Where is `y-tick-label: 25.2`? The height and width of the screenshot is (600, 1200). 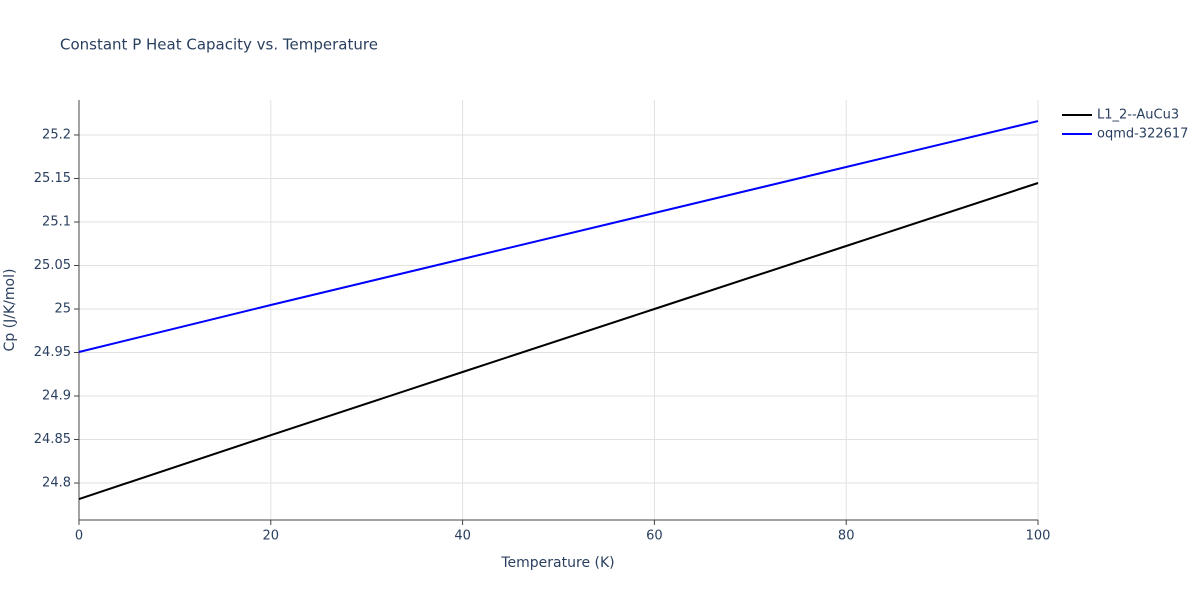
y-tick-label: 25.2 is located at coordinates (56, 134).